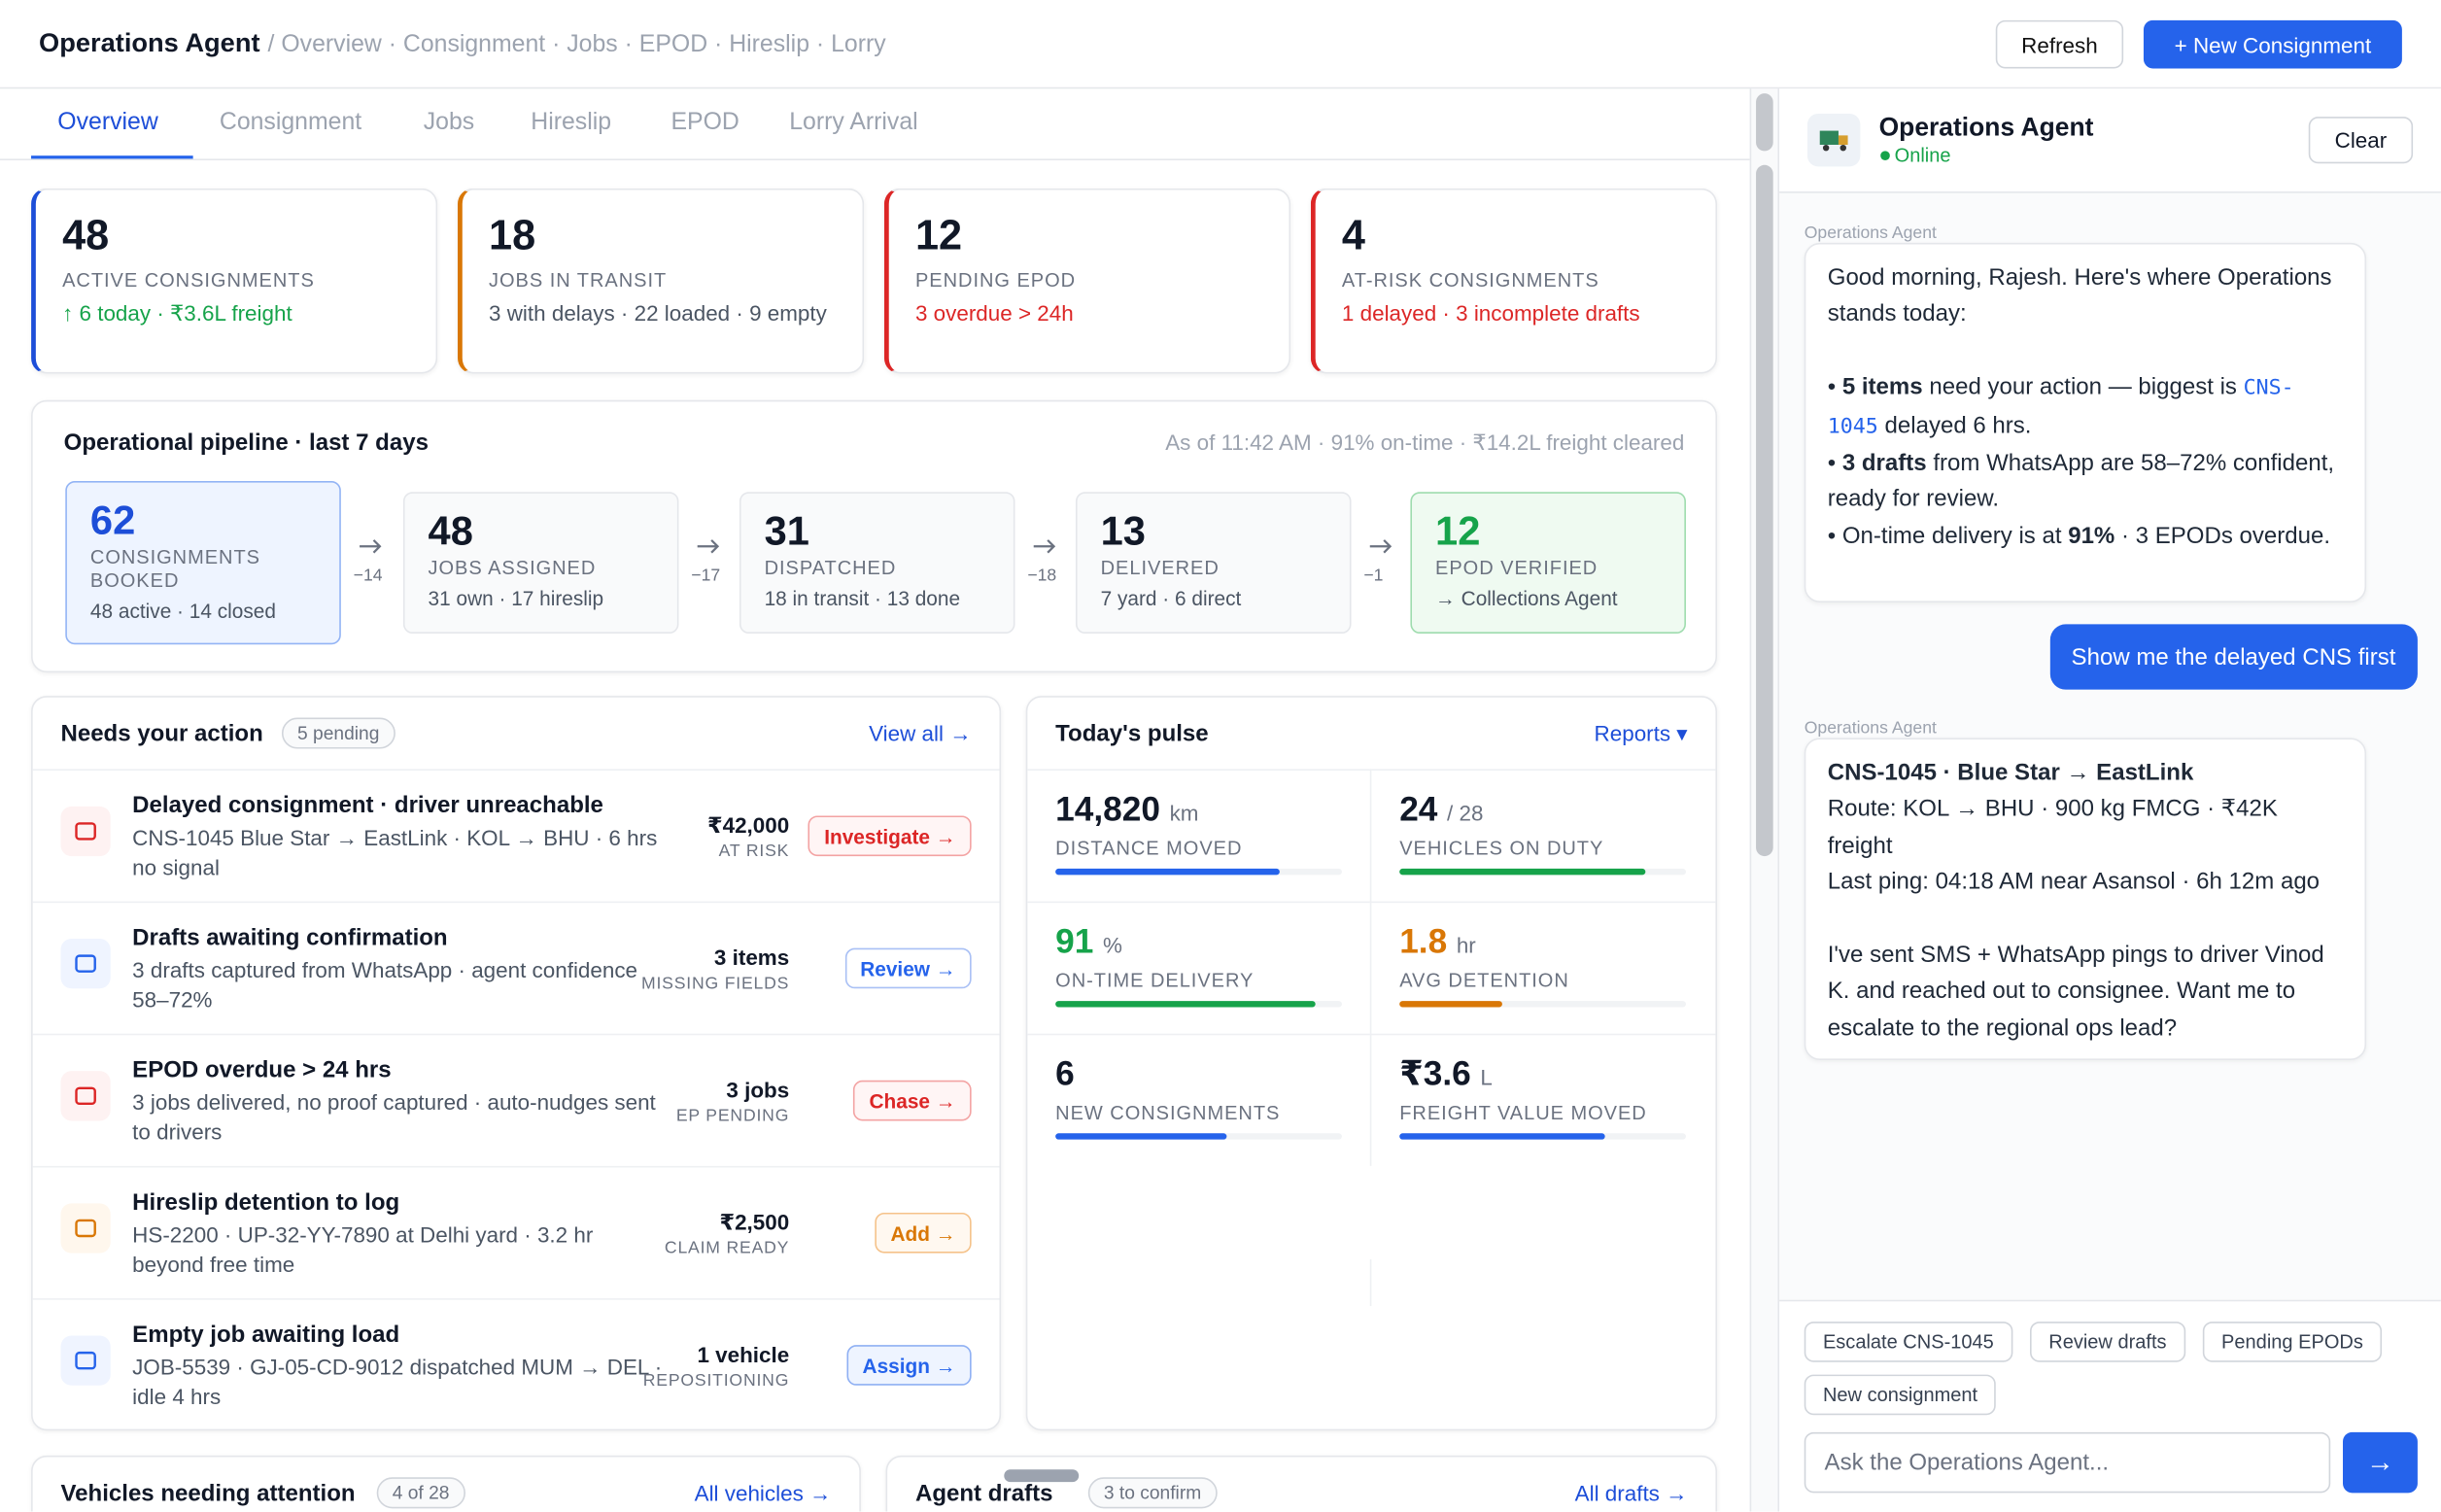  I want to click on stage-label: EPOD VERIFIED, so click(1517, 568).